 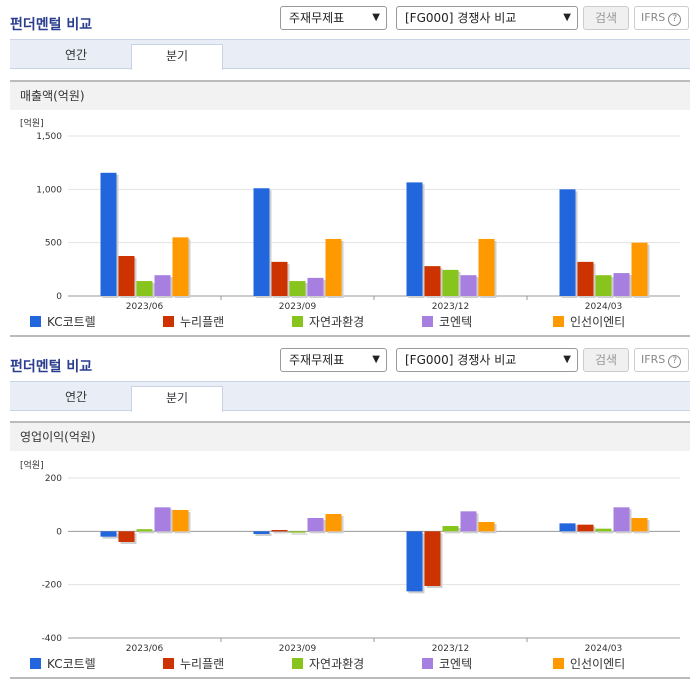 What do you see at coordinates (53, 244) in the screenshot?
I see `y-tick-label: 500` at bounding box center [53, 244].